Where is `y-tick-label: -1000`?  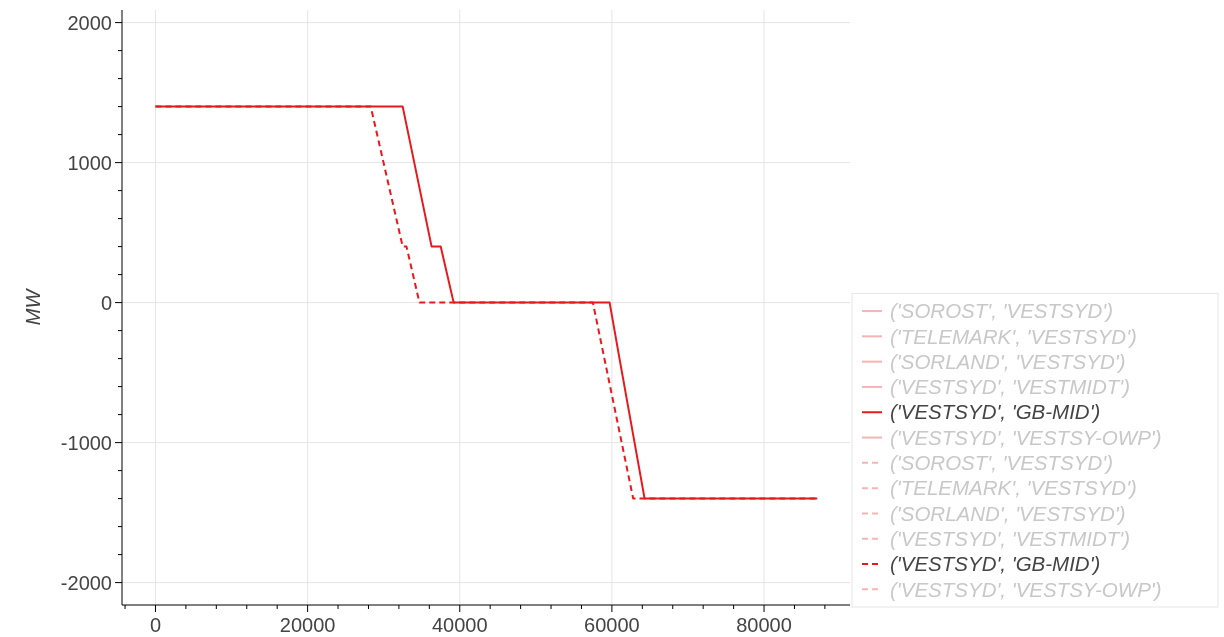
y-tick-label: -1000 is located at coordinates (86, 442).